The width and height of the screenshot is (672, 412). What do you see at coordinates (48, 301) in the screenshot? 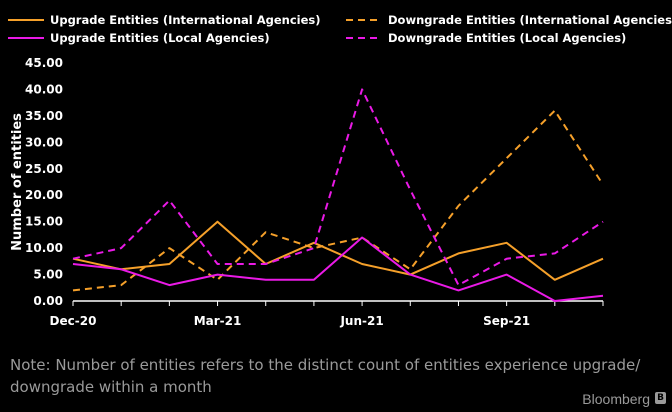
I see `y-tick-label: 0.00` at bounding box center [48, 301].